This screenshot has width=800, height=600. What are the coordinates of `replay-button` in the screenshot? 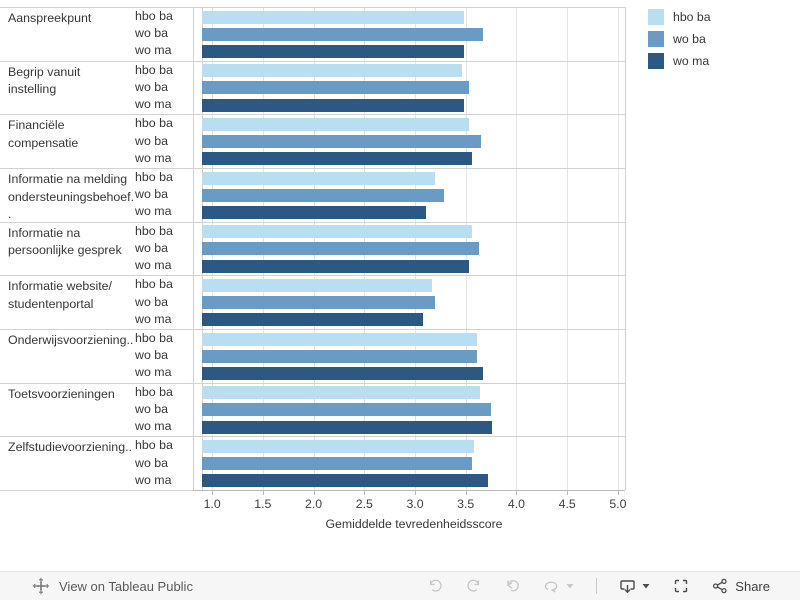 It's located at (513, 586).